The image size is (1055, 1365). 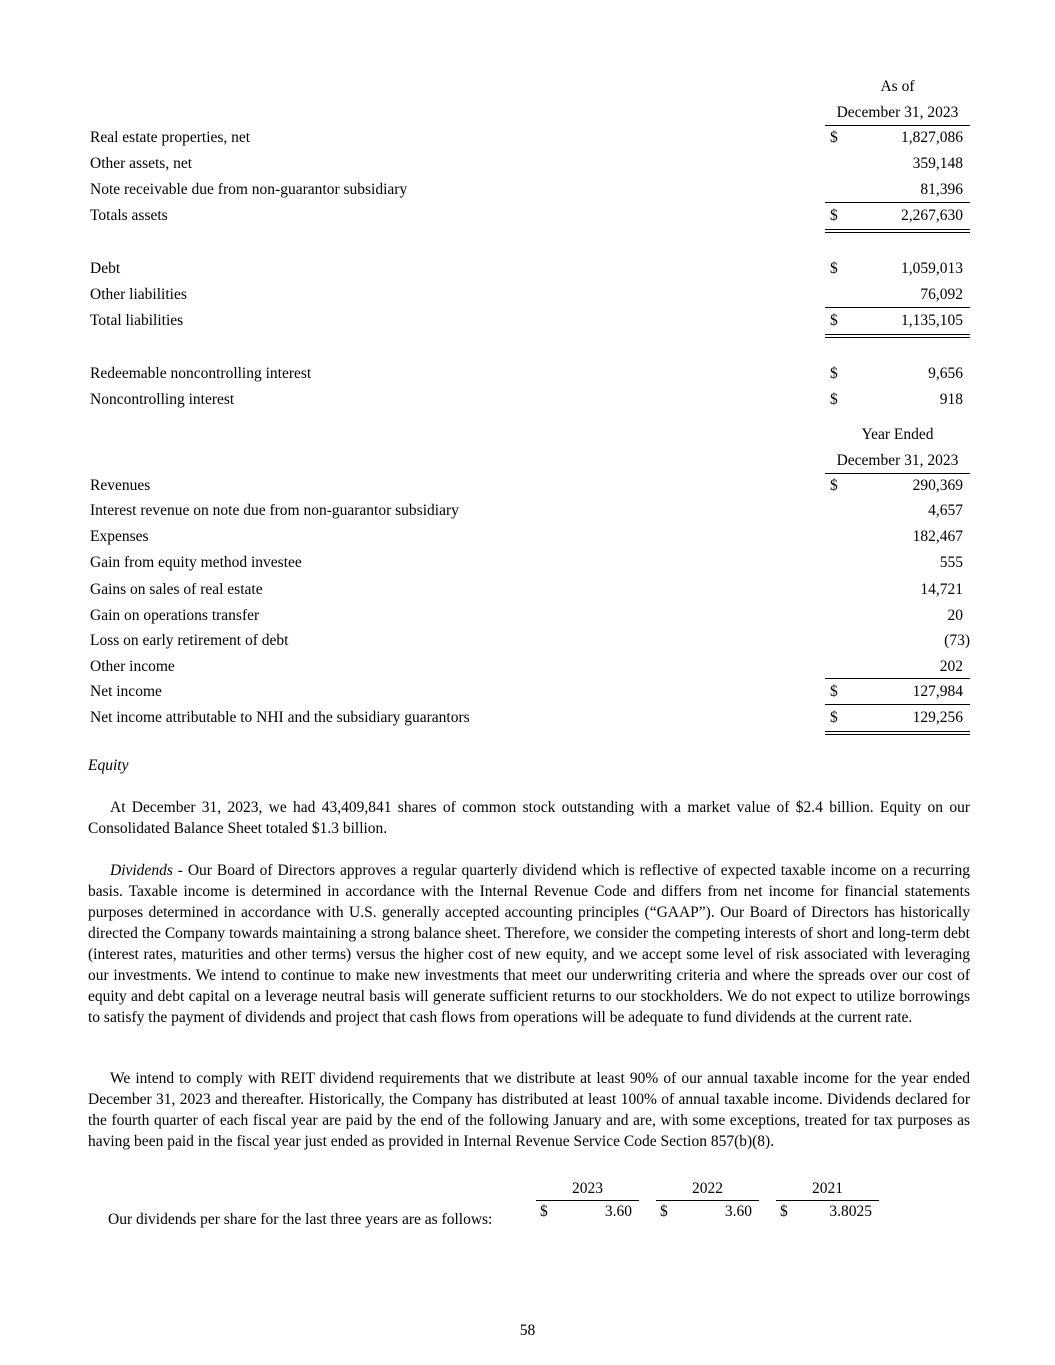 What do you see at coordinates (530, 691) in the screenshot?
I see `table-row: Net income $127,984` at bounding box center [530, 691].